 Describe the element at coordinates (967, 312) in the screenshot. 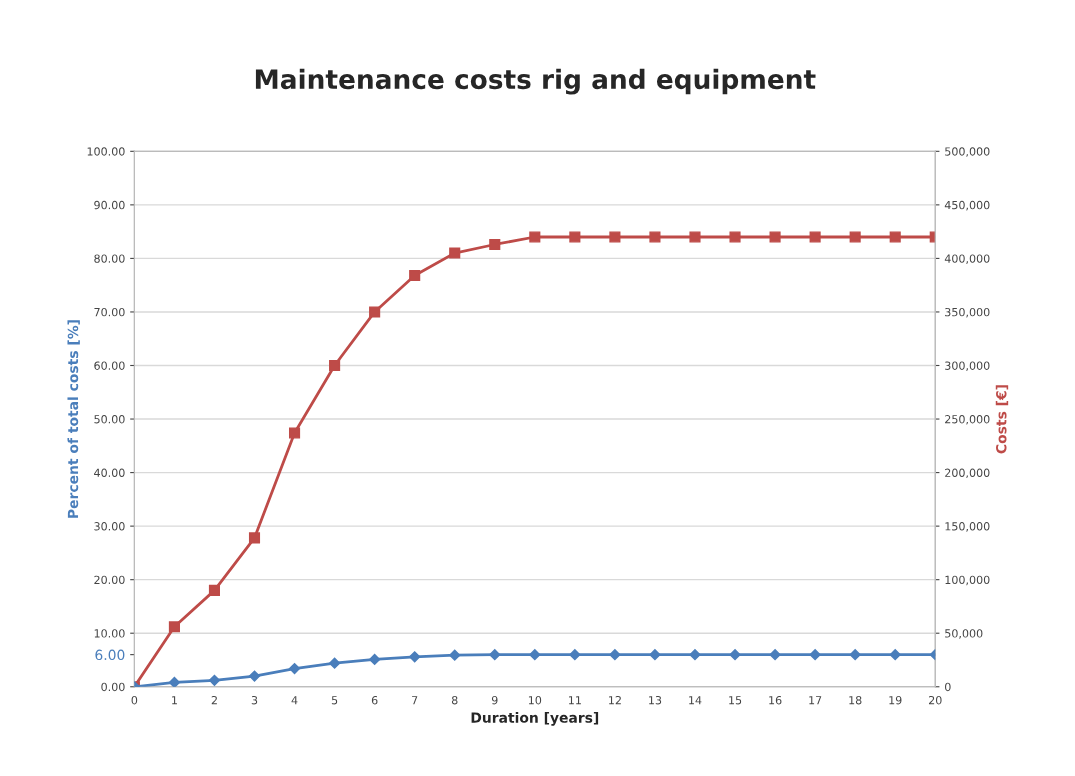

I see `y2-tick-label: 350,000` at that location.